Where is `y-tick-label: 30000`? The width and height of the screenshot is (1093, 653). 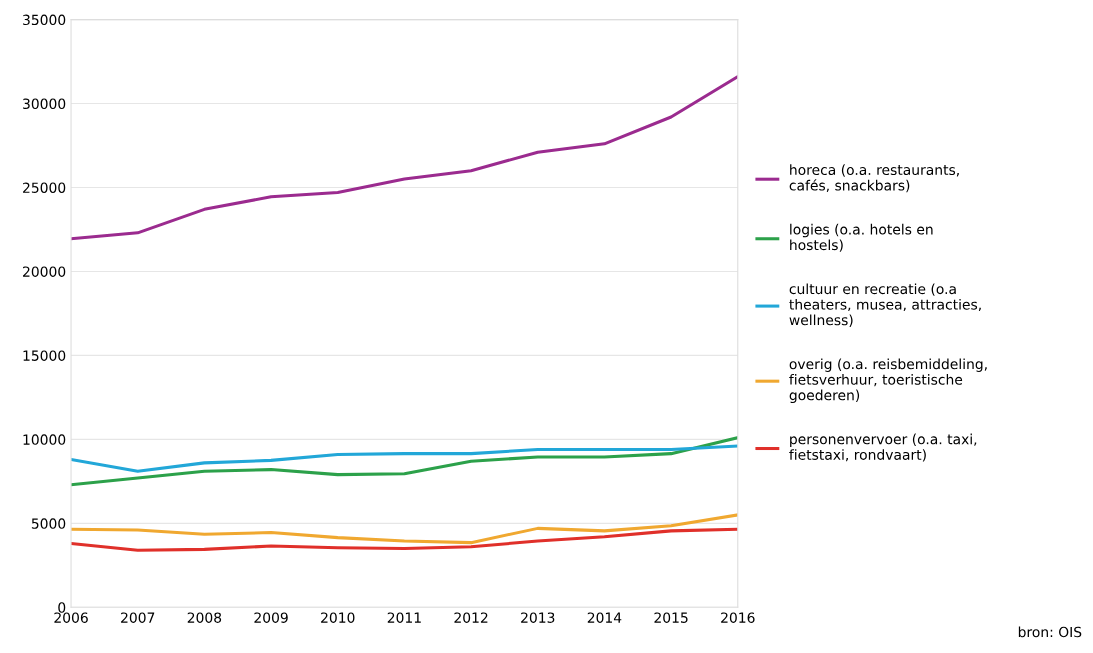
y-tick-label: 30000 is located at coordinates (44, 104).